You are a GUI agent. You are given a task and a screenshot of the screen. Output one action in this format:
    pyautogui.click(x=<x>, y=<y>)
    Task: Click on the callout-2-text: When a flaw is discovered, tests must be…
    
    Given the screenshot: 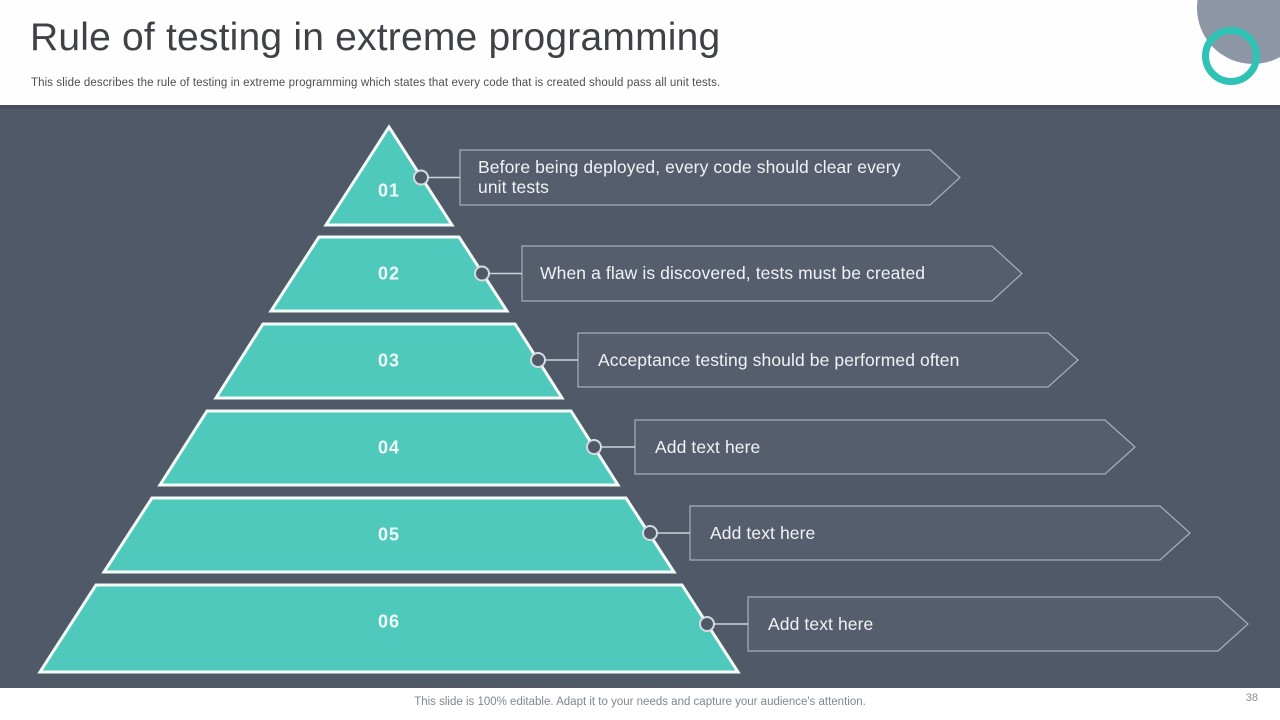 What is the action you would take?
    pyautogui.click(x=733, y=272)
    